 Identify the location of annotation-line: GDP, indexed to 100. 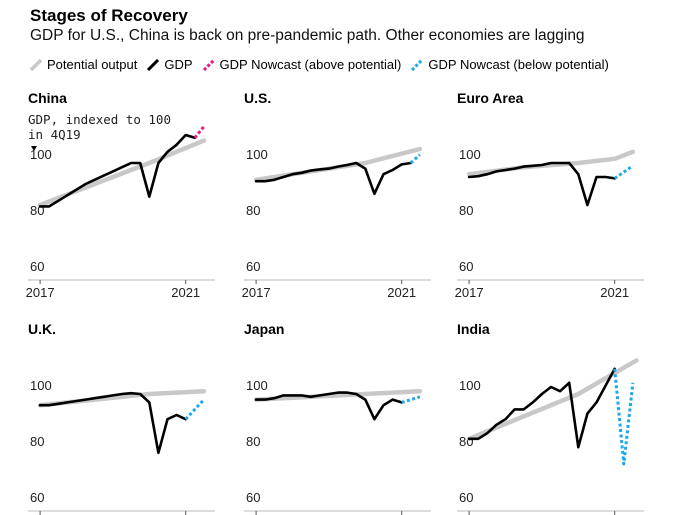
(99, 119).